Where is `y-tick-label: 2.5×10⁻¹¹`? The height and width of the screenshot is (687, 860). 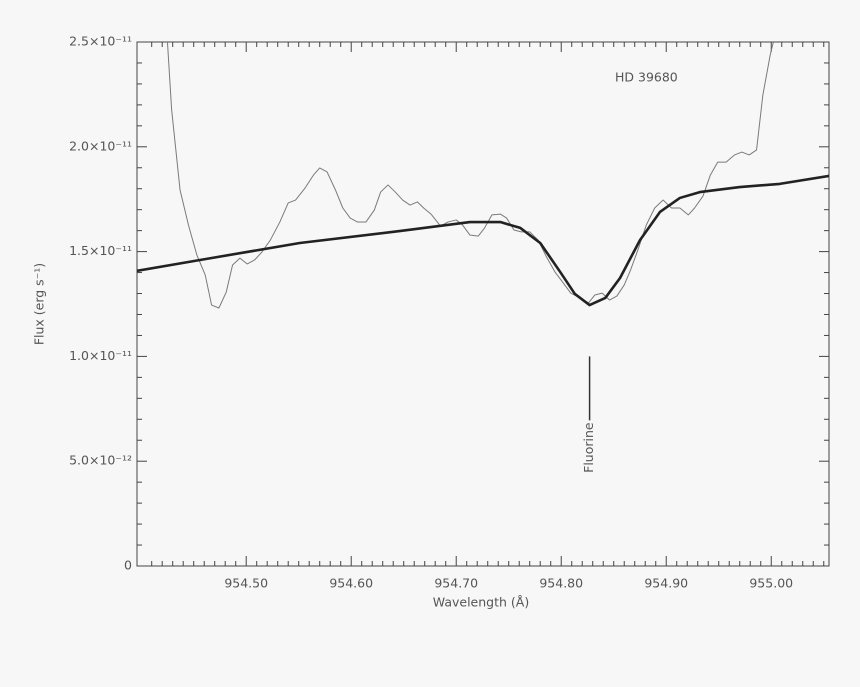 y-tick-label: 2.5×10⁻¹¹ is located at coordinates (100, 41).